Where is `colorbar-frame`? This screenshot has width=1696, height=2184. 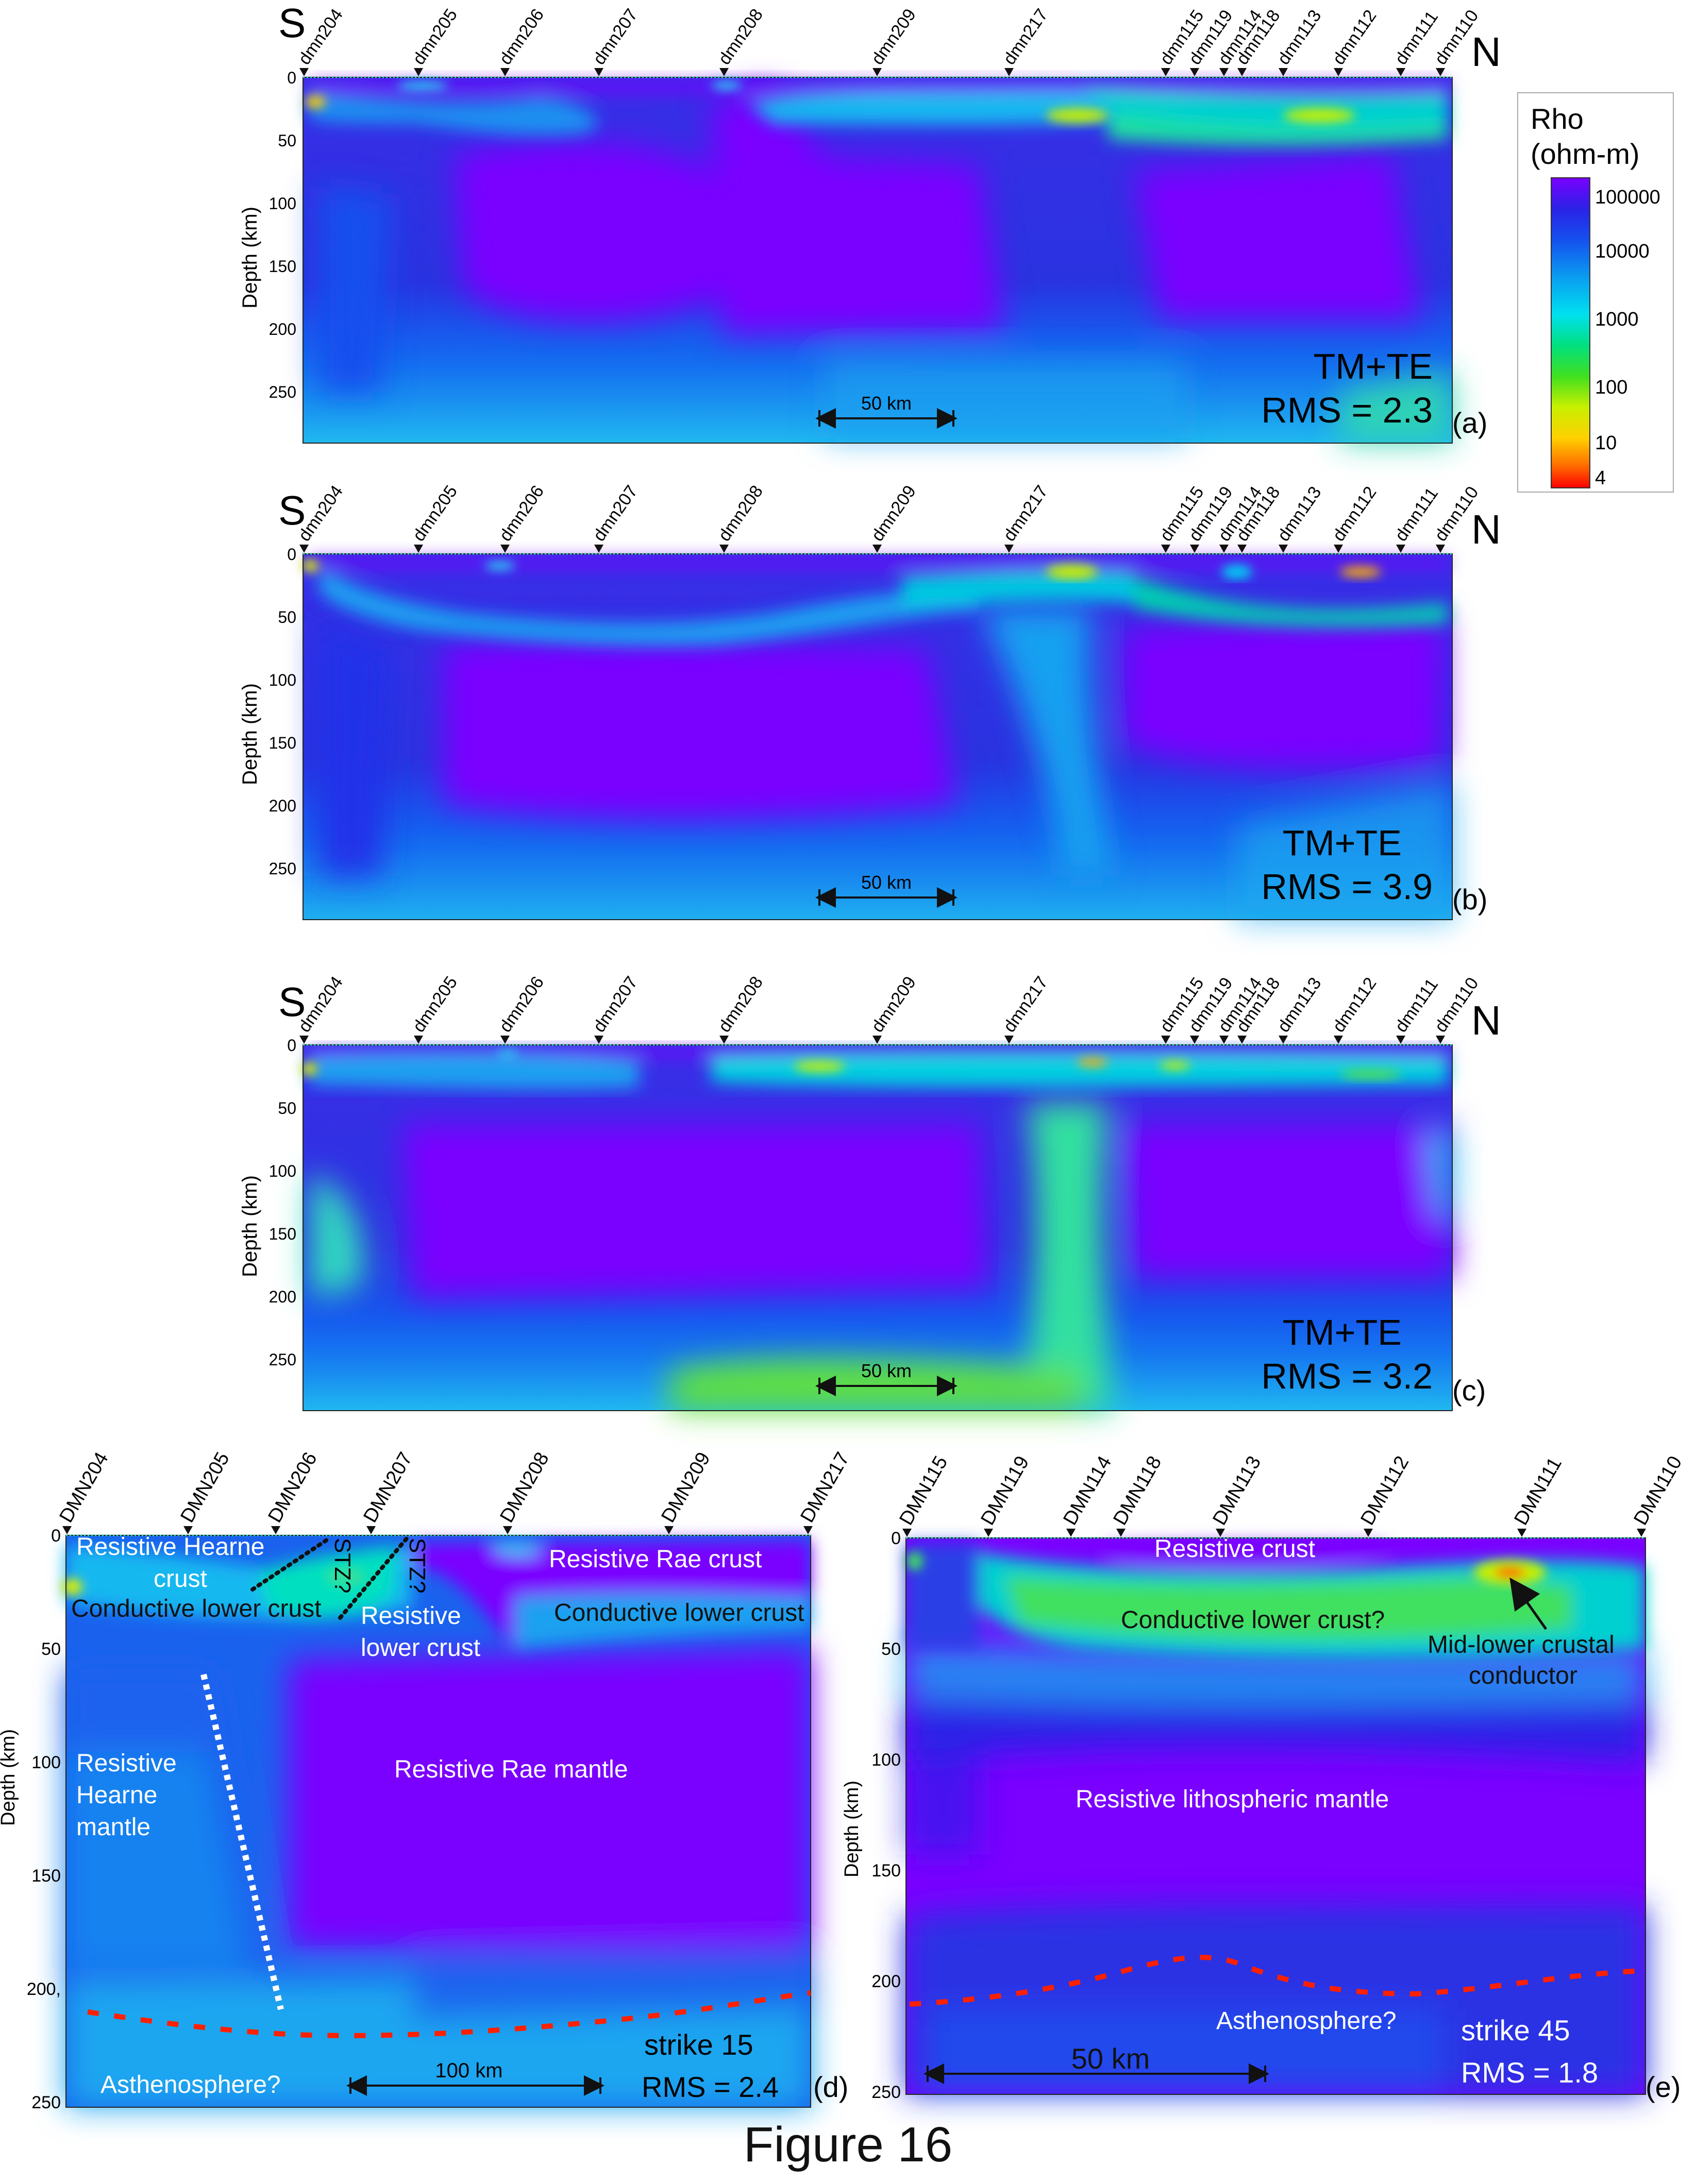
colorbar-frame is located at coordinates (1595, 293).